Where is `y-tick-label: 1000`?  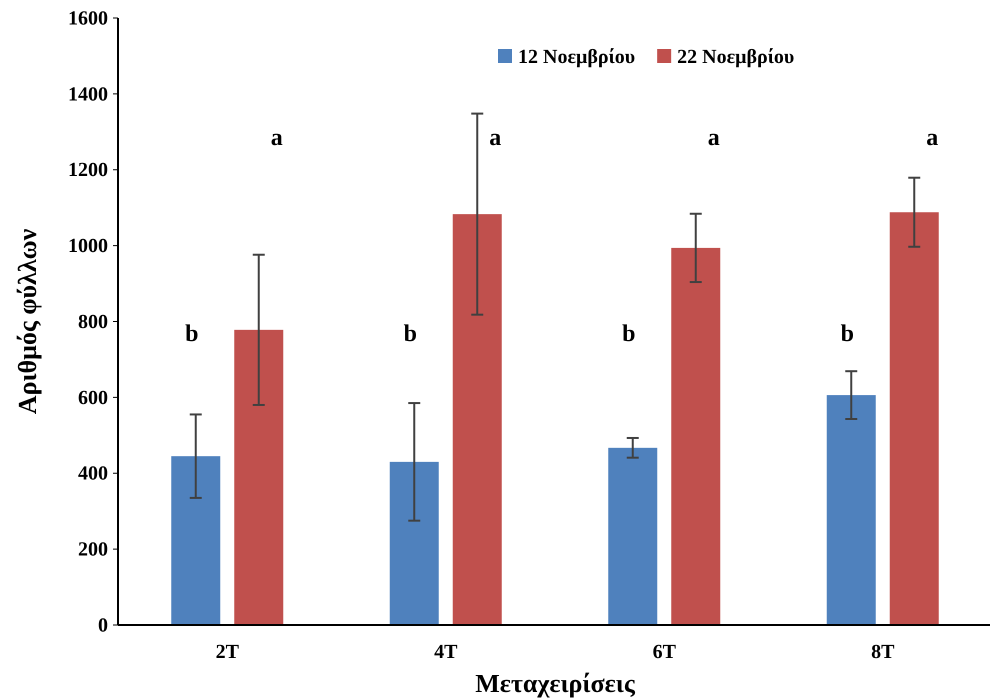
y-tick-label: 1000 is located at coordinates (88, 246).